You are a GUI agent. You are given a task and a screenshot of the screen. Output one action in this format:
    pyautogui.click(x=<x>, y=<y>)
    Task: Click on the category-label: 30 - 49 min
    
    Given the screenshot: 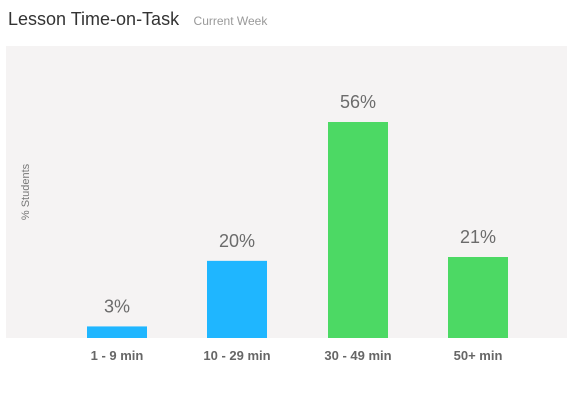 What is the action you would take?
    pyautogui.click(x=357, y=355)
    